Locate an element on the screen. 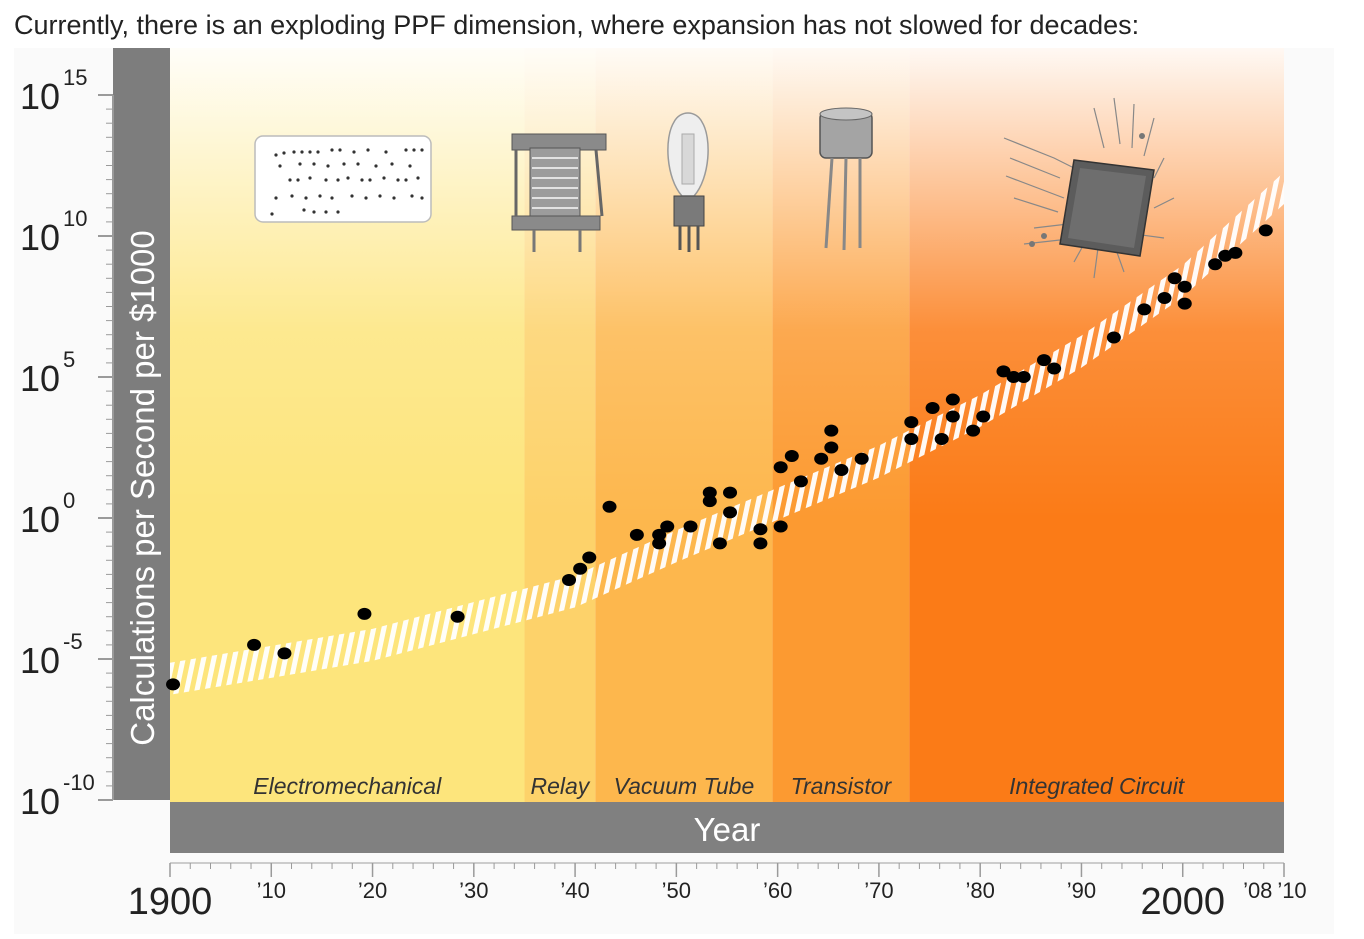  y-tick-exponent: 15 is located at coordinates (75, 77).